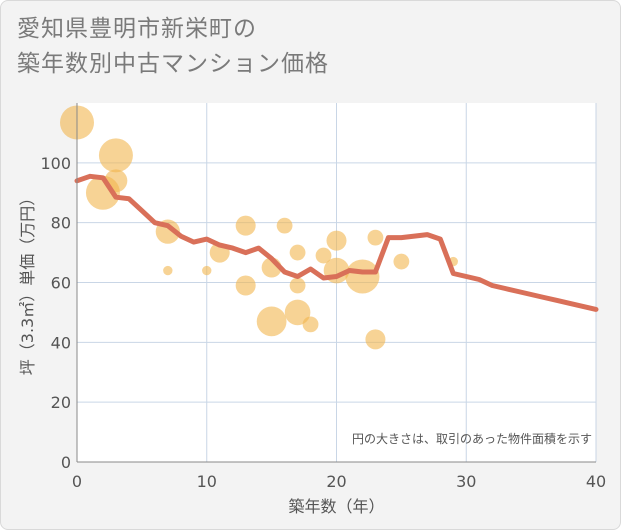 The width and height of the screenshot is (621, 530). What do you see at coordinates (336, 481) in the screenshot?
I see `x-tick-label: 20` at bounding box center [336, 481].